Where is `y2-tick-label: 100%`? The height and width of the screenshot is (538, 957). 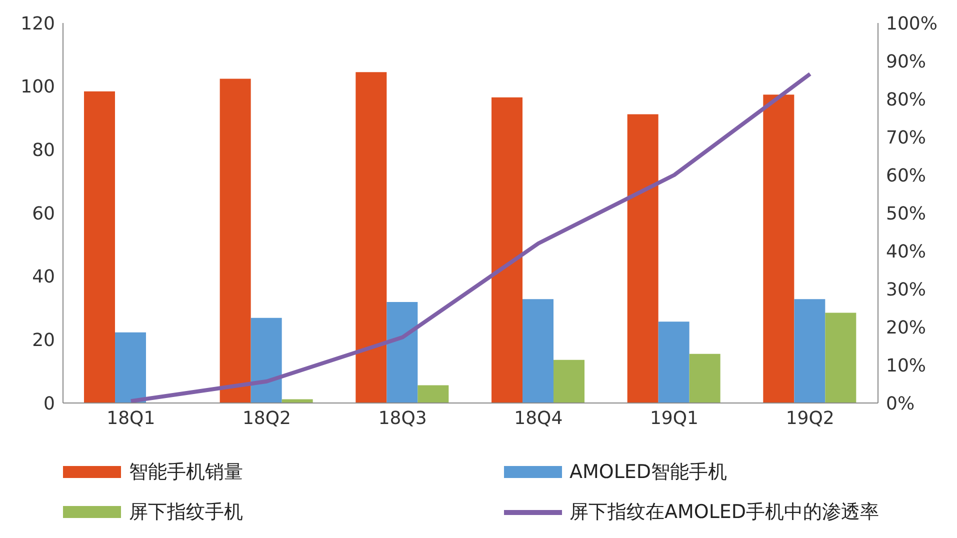
y2-tick-label: 100% is located at coordinates (912, 23).